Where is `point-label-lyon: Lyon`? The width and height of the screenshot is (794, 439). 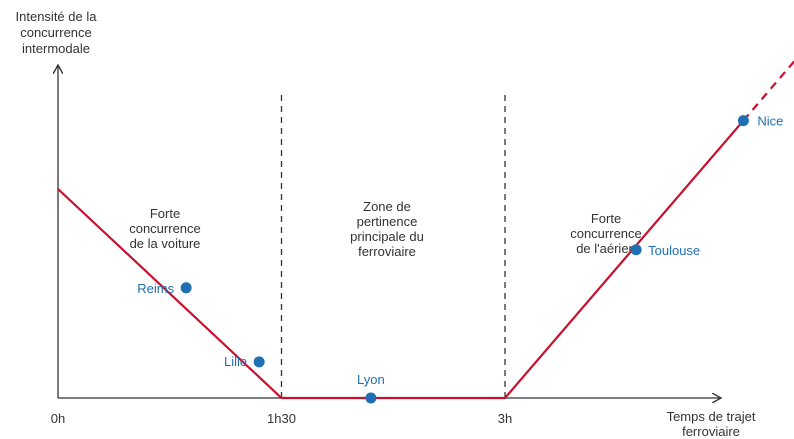
point-label-lyon: Lyon is located at coordinates (371, 379).